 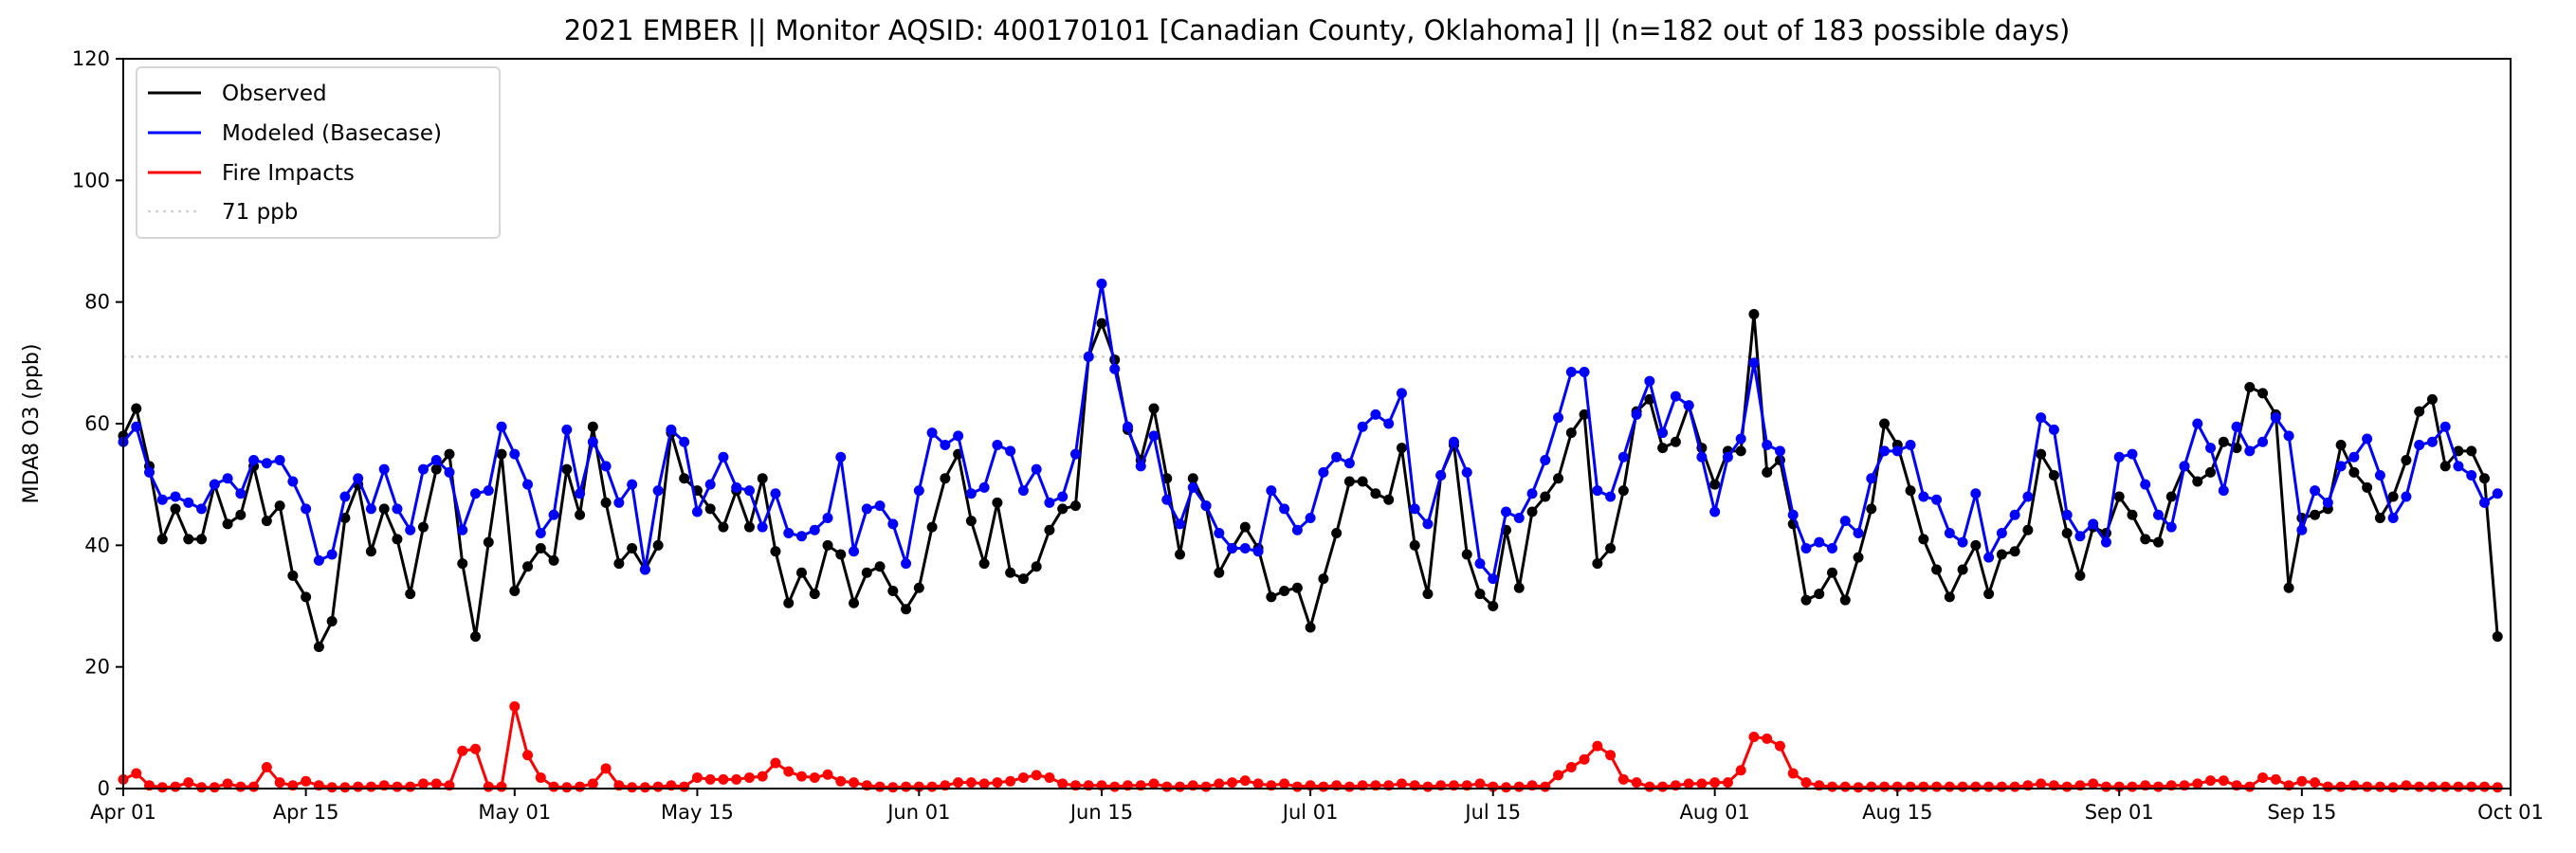 What do you see at coordinates (274, 94) in the screenshot?
I see `legend-label: Observed` at bounding box center [274, 94].